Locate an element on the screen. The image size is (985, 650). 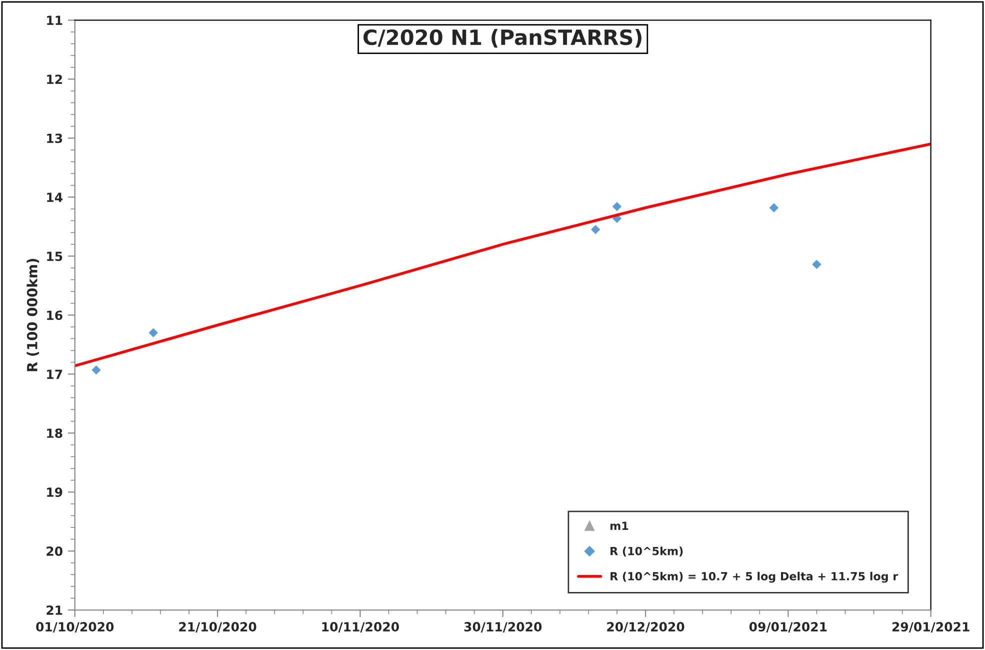
y-tick-label: 20 is located at coordinates (54, 551).